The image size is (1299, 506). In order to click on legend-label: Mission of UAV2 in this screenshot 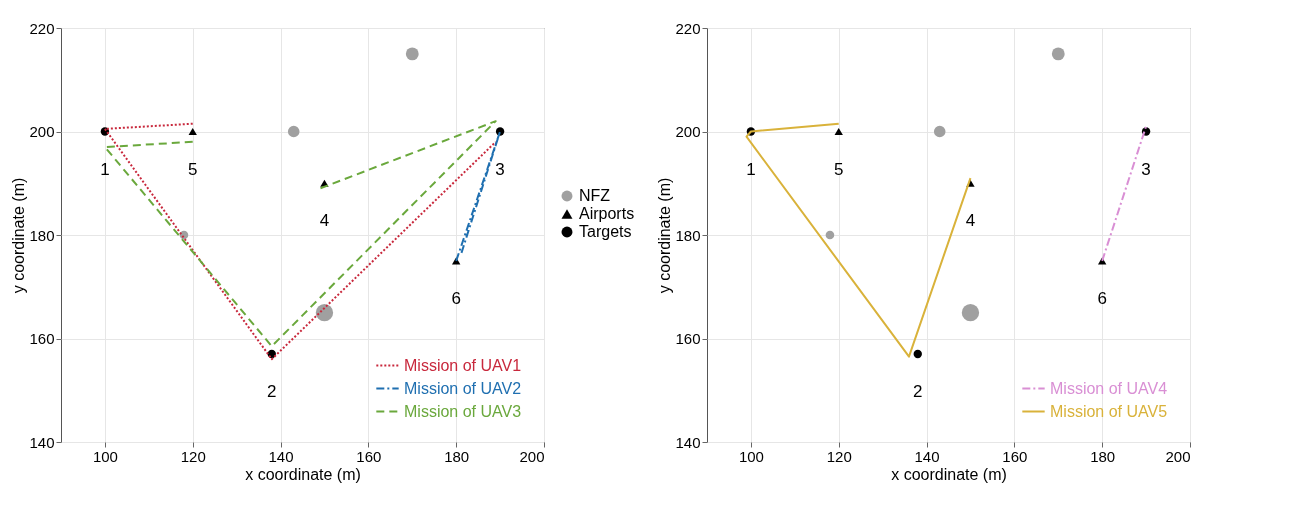, I will do `click(463, 388)`.